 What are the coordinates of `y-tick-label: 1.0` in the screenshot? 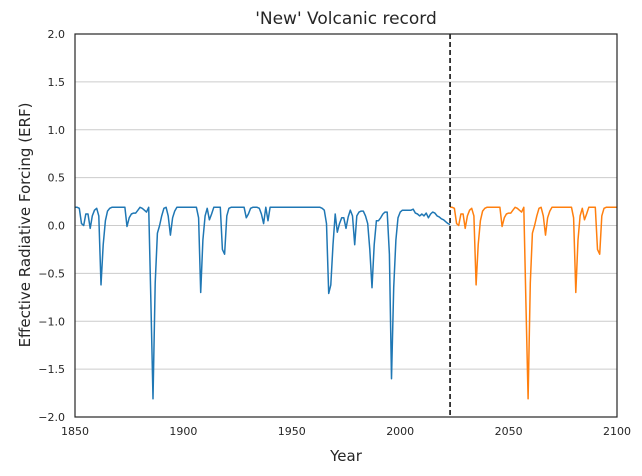 It's located at (57, 130).